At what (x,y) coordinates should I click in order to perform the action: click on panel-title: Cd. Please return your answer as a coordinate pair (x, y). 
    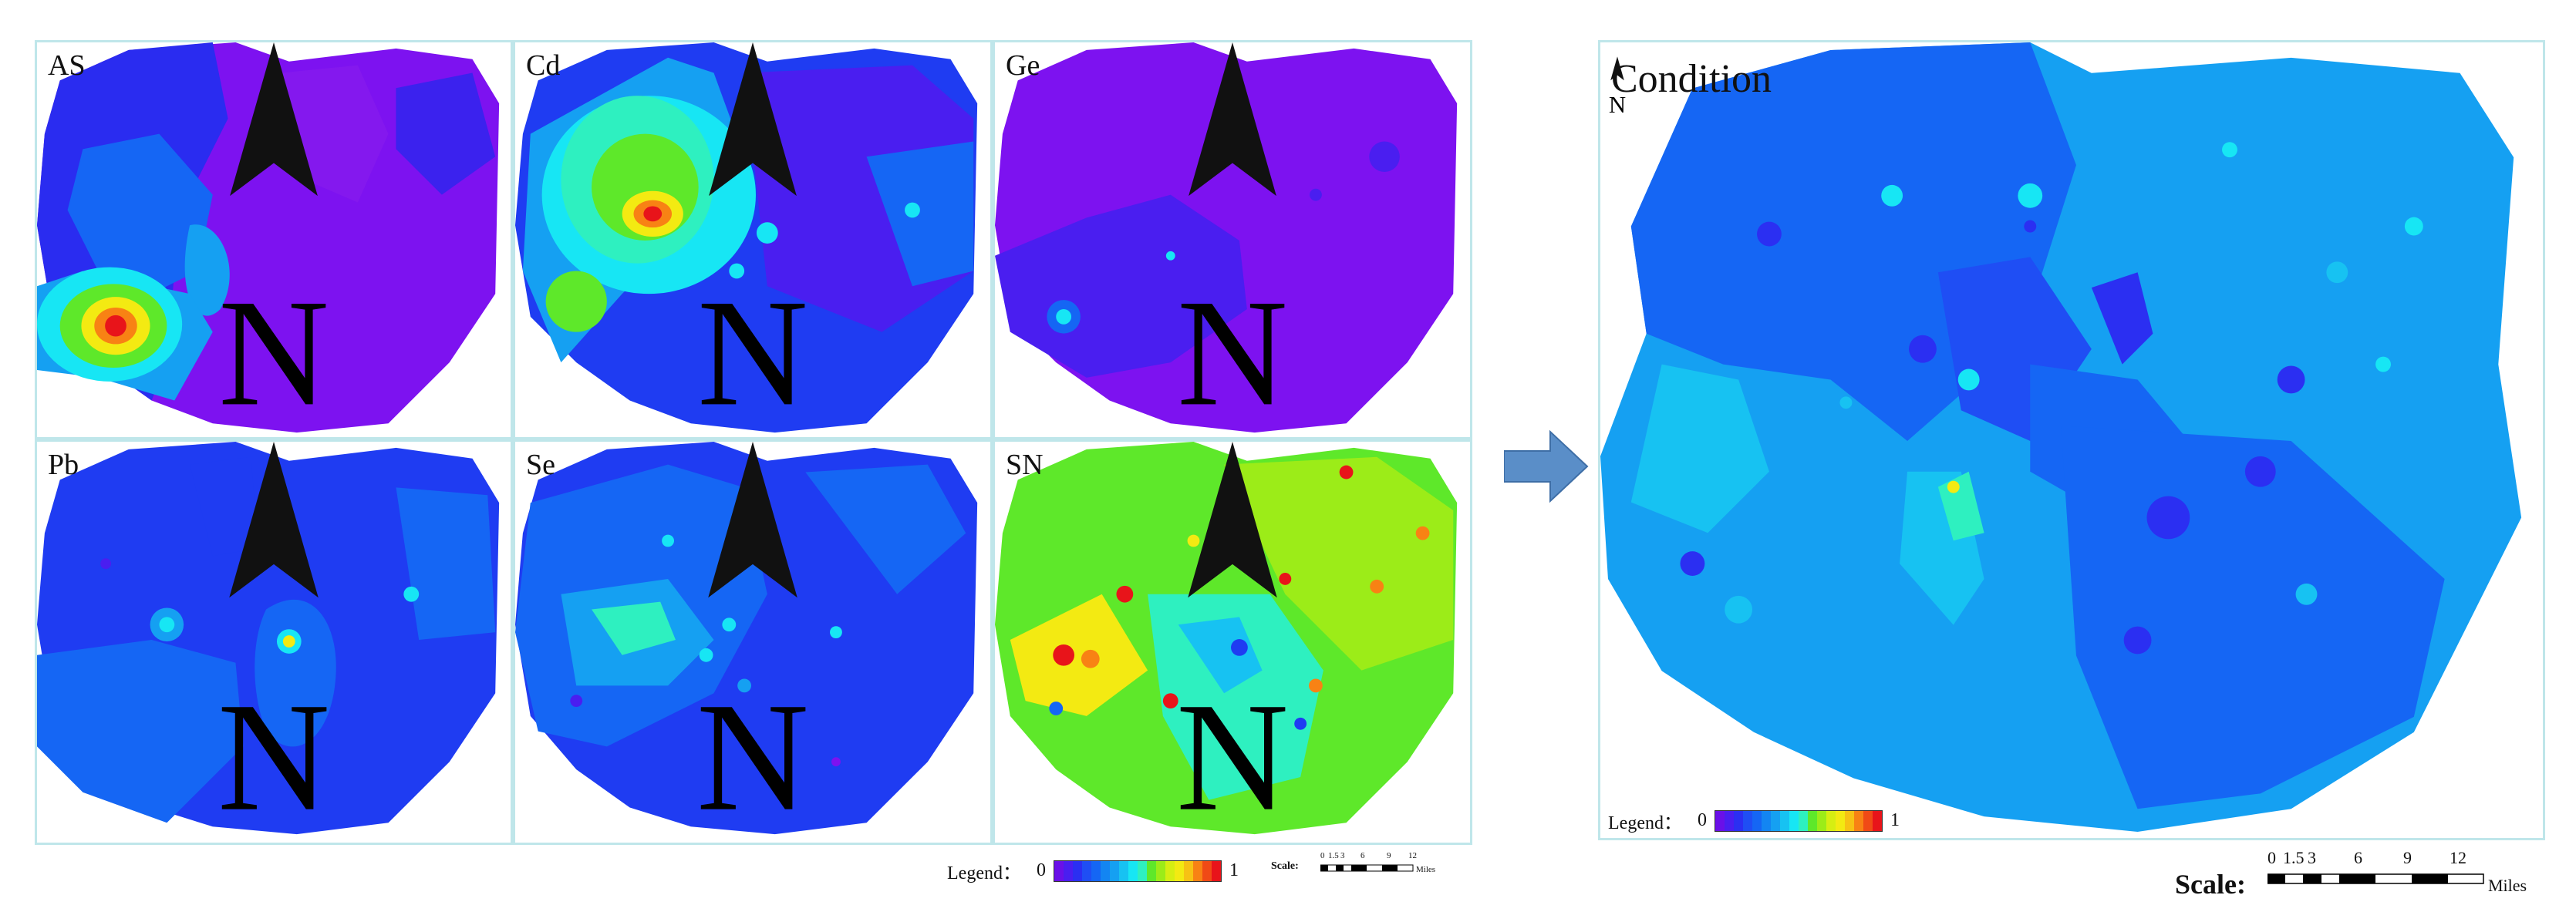
    Looking at the image, I should click on (543, 65).